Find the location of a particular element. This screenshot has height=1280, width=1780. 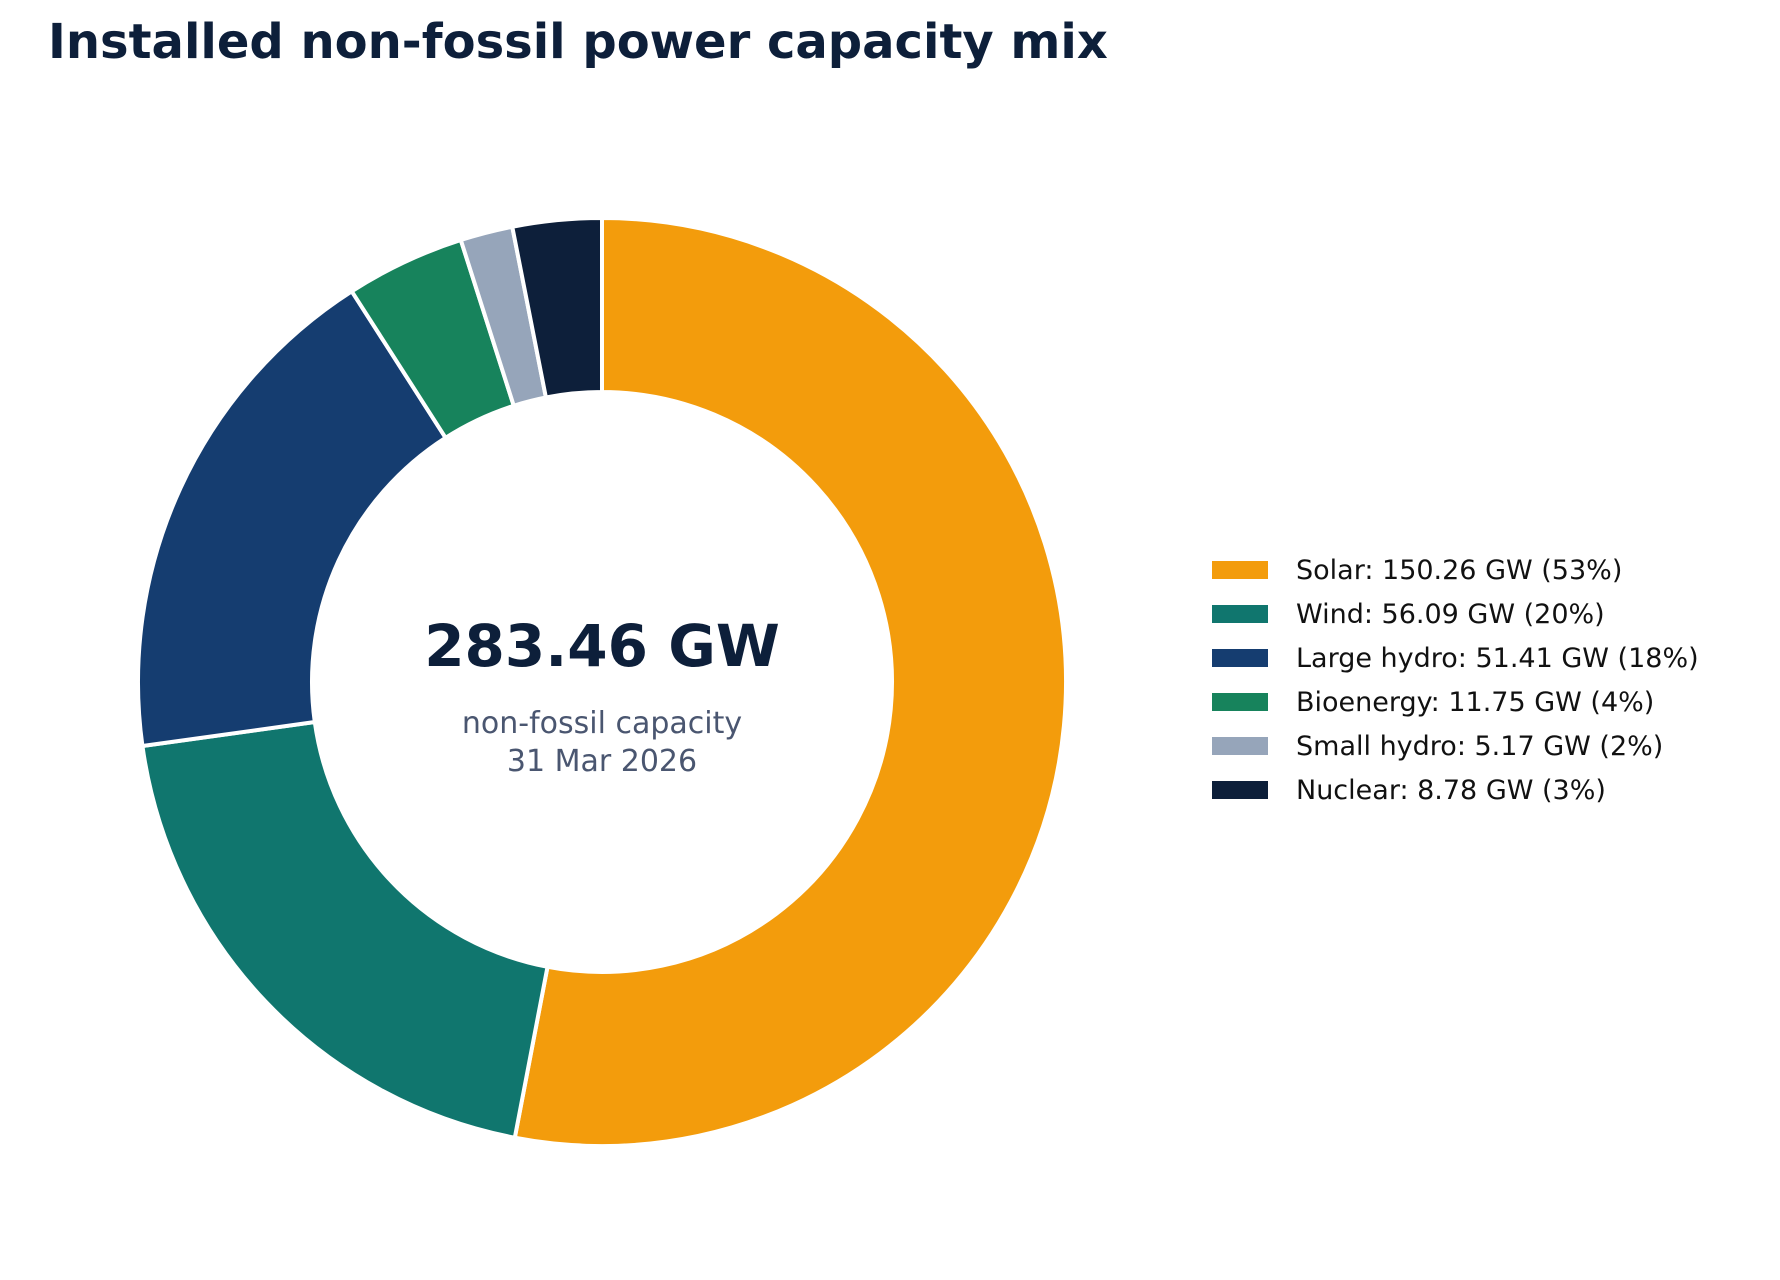

legend-label: Bioenergy: 11.75 GW (4%) is located at coordinates (1475, 702).